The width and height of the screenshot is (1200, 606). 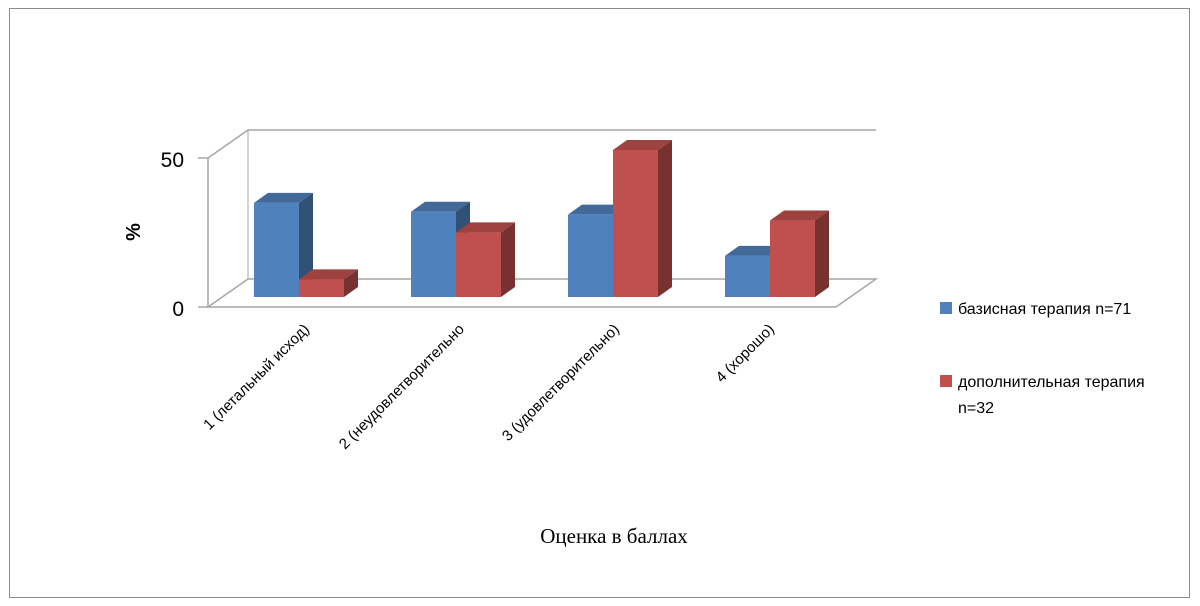 What do you see at coordinates (256, 377) in the screenshot?
I see `category-label-1: 1 (летальный исход)` at bounding box center [256, 377].